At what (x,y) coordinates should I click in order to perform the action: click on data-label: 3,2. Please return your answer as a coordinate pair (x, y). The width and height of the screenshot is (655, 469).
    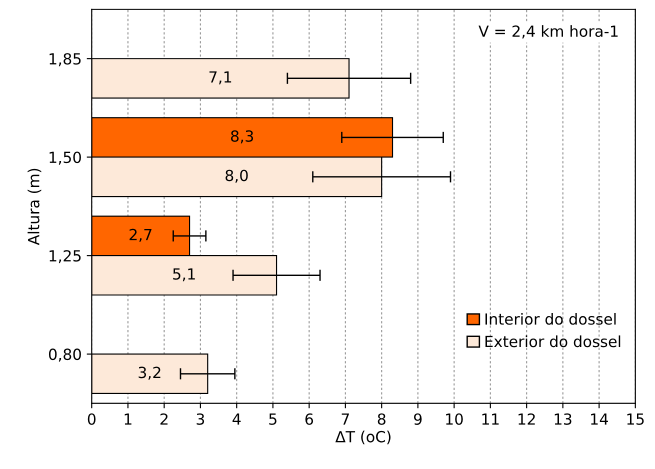
    Looking at the image, I should click on (149, 373).